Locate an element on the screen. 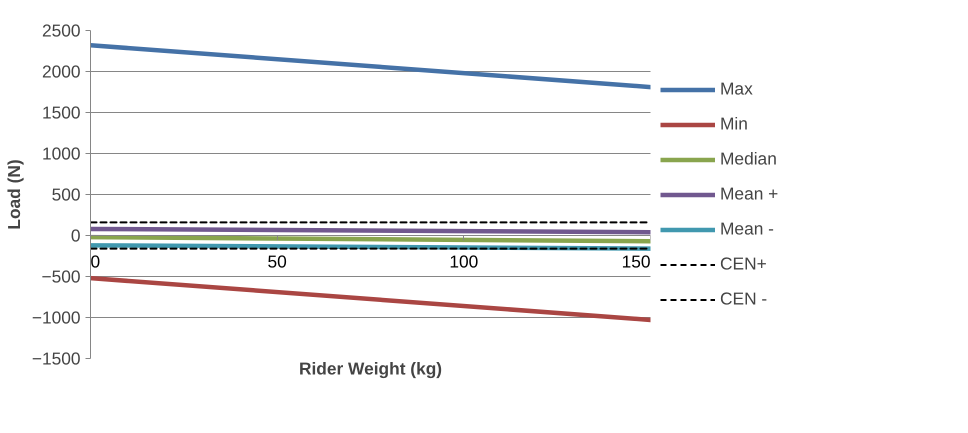  y-tick-label: 2000 is located at coordinates (61, 72).